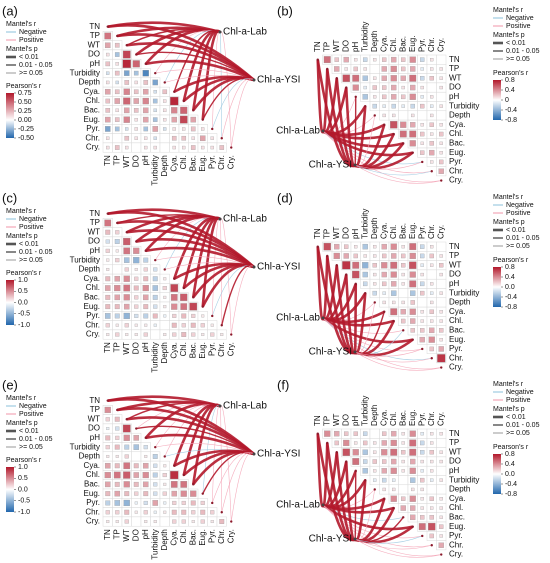  Describe the element at coordinates (464, 105) in the screenshot. I see `row-label: Turbidity` at that location.